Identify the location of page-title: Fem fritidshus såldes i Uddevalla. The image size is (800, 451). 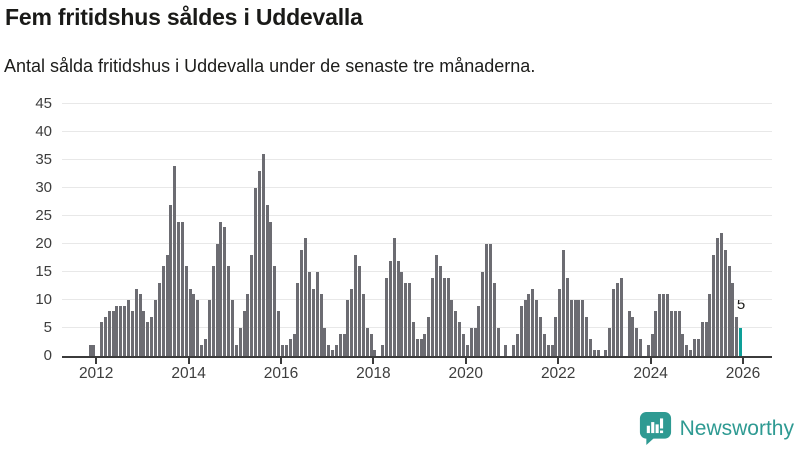
(184, 17).